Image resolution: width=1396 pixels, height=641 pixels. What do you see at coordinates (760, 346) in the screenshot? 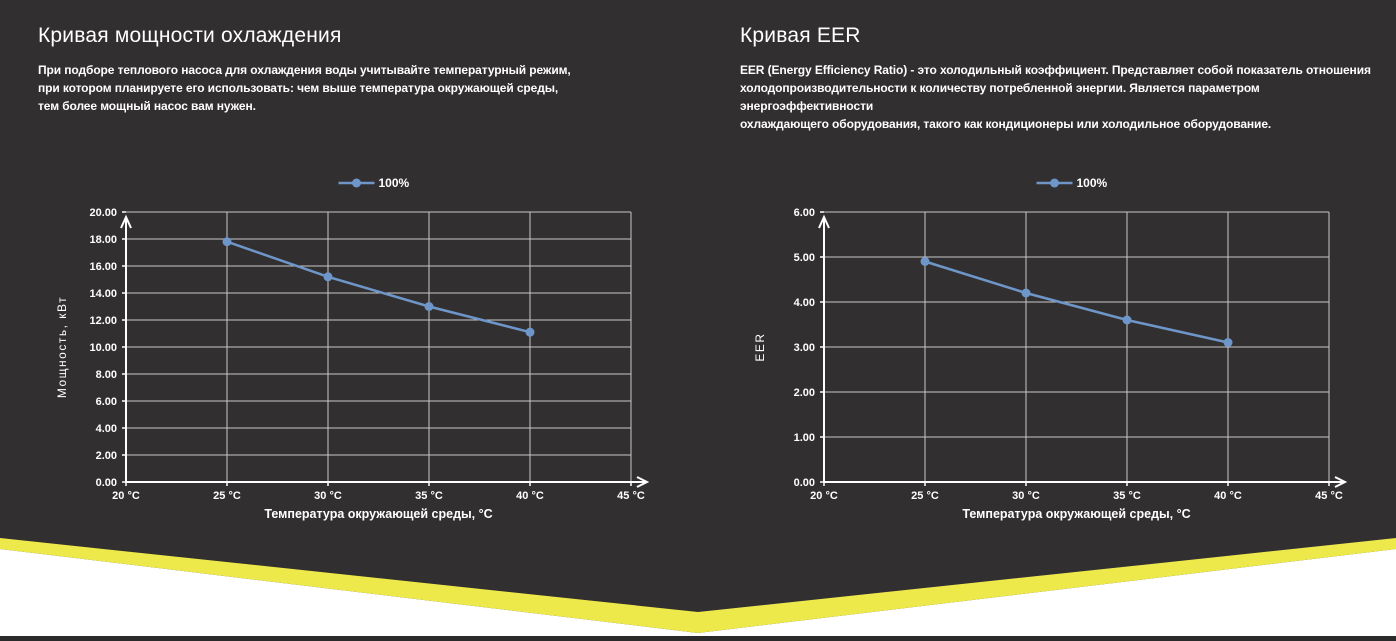
I see `y-axis-title: EER` at bounding box center [760, 346].